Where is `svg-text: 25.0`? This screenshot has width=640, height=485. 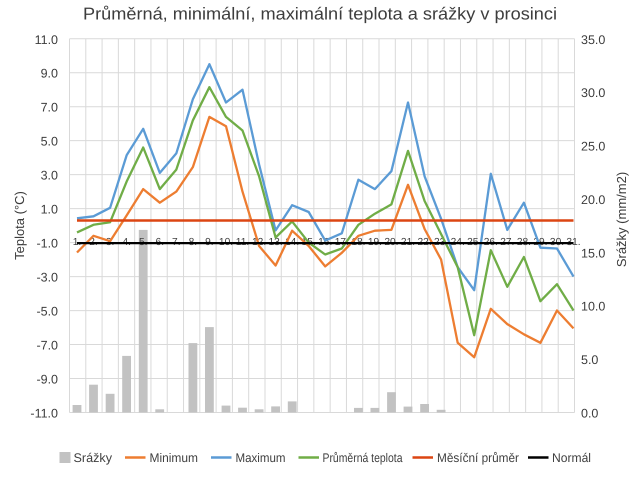 svg-text: 25.0 is located at coordinates (593, 147).